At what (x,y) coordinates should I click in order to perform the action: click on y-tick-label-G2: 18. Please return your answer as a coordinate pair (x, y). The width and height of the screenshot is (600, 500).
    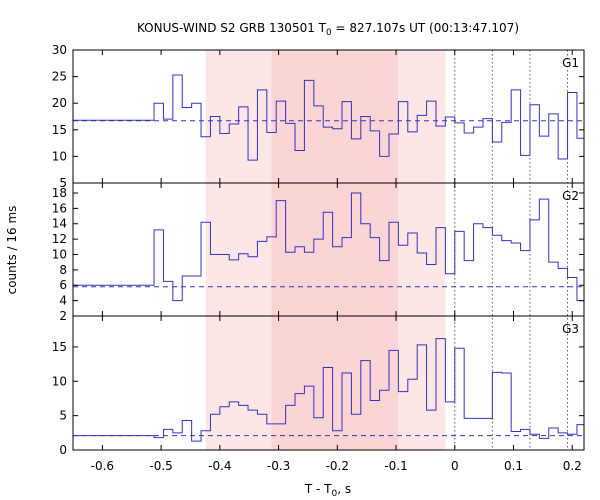
    Looking at the image, I should click on (59, 193).